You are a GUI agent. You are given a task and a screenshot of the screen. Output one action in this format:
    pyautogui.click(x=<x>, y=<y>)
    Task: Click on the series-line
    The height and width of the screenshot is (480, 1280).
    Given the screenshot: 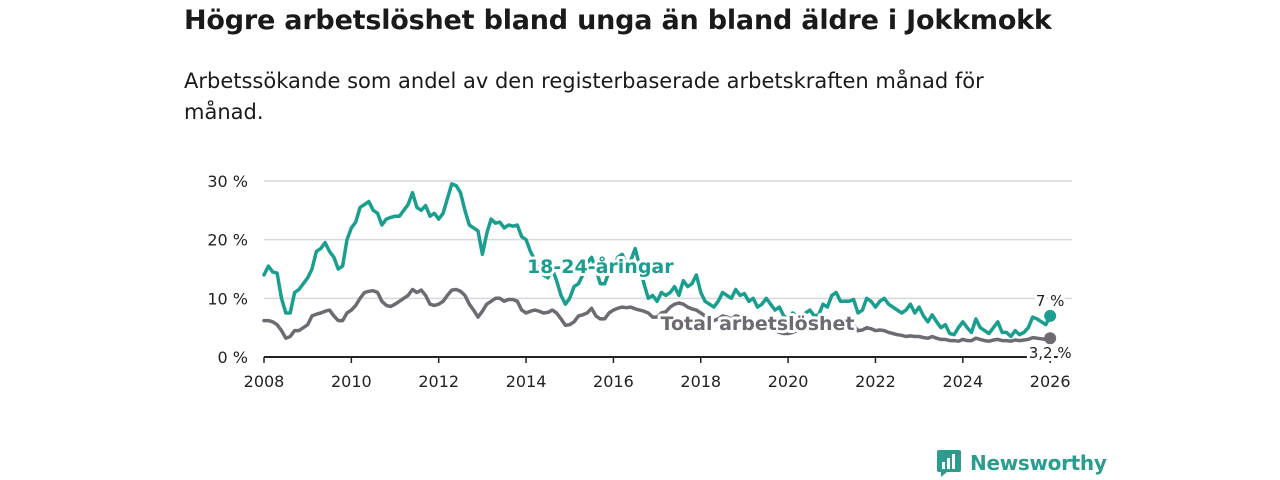 What is the action you would take?
    pyautogui.click(x=657, y=315)
    